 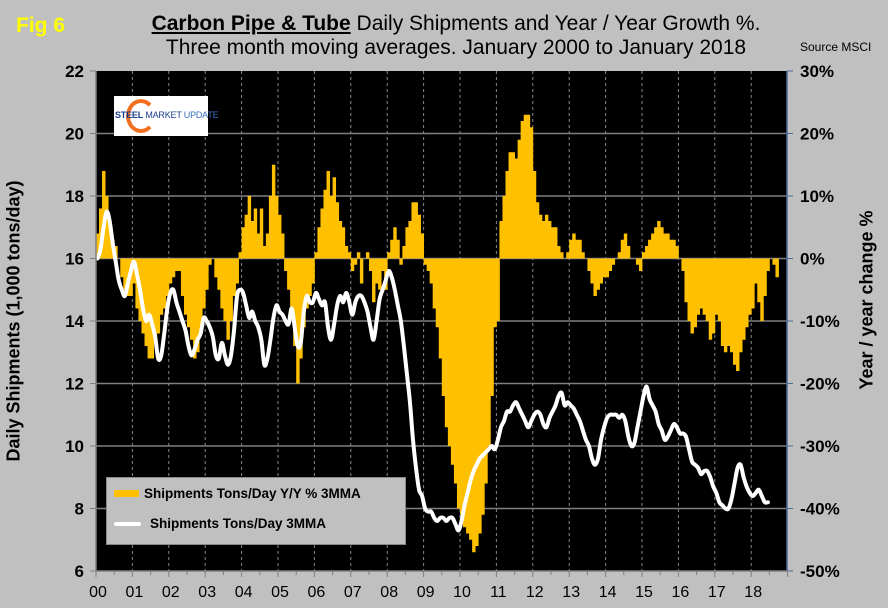 What do you see at coordinates (252, 493) in the screenshot?
I see `legend-label-bars: Shipments Tons/Day Y/Y % 3MMA` at bounding box center [252, 493].